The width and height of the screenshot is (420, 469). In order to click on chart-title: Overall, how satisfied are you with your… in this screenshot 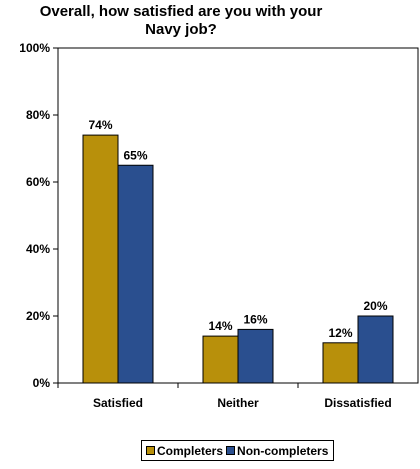, I will do `click(181, 21)`.